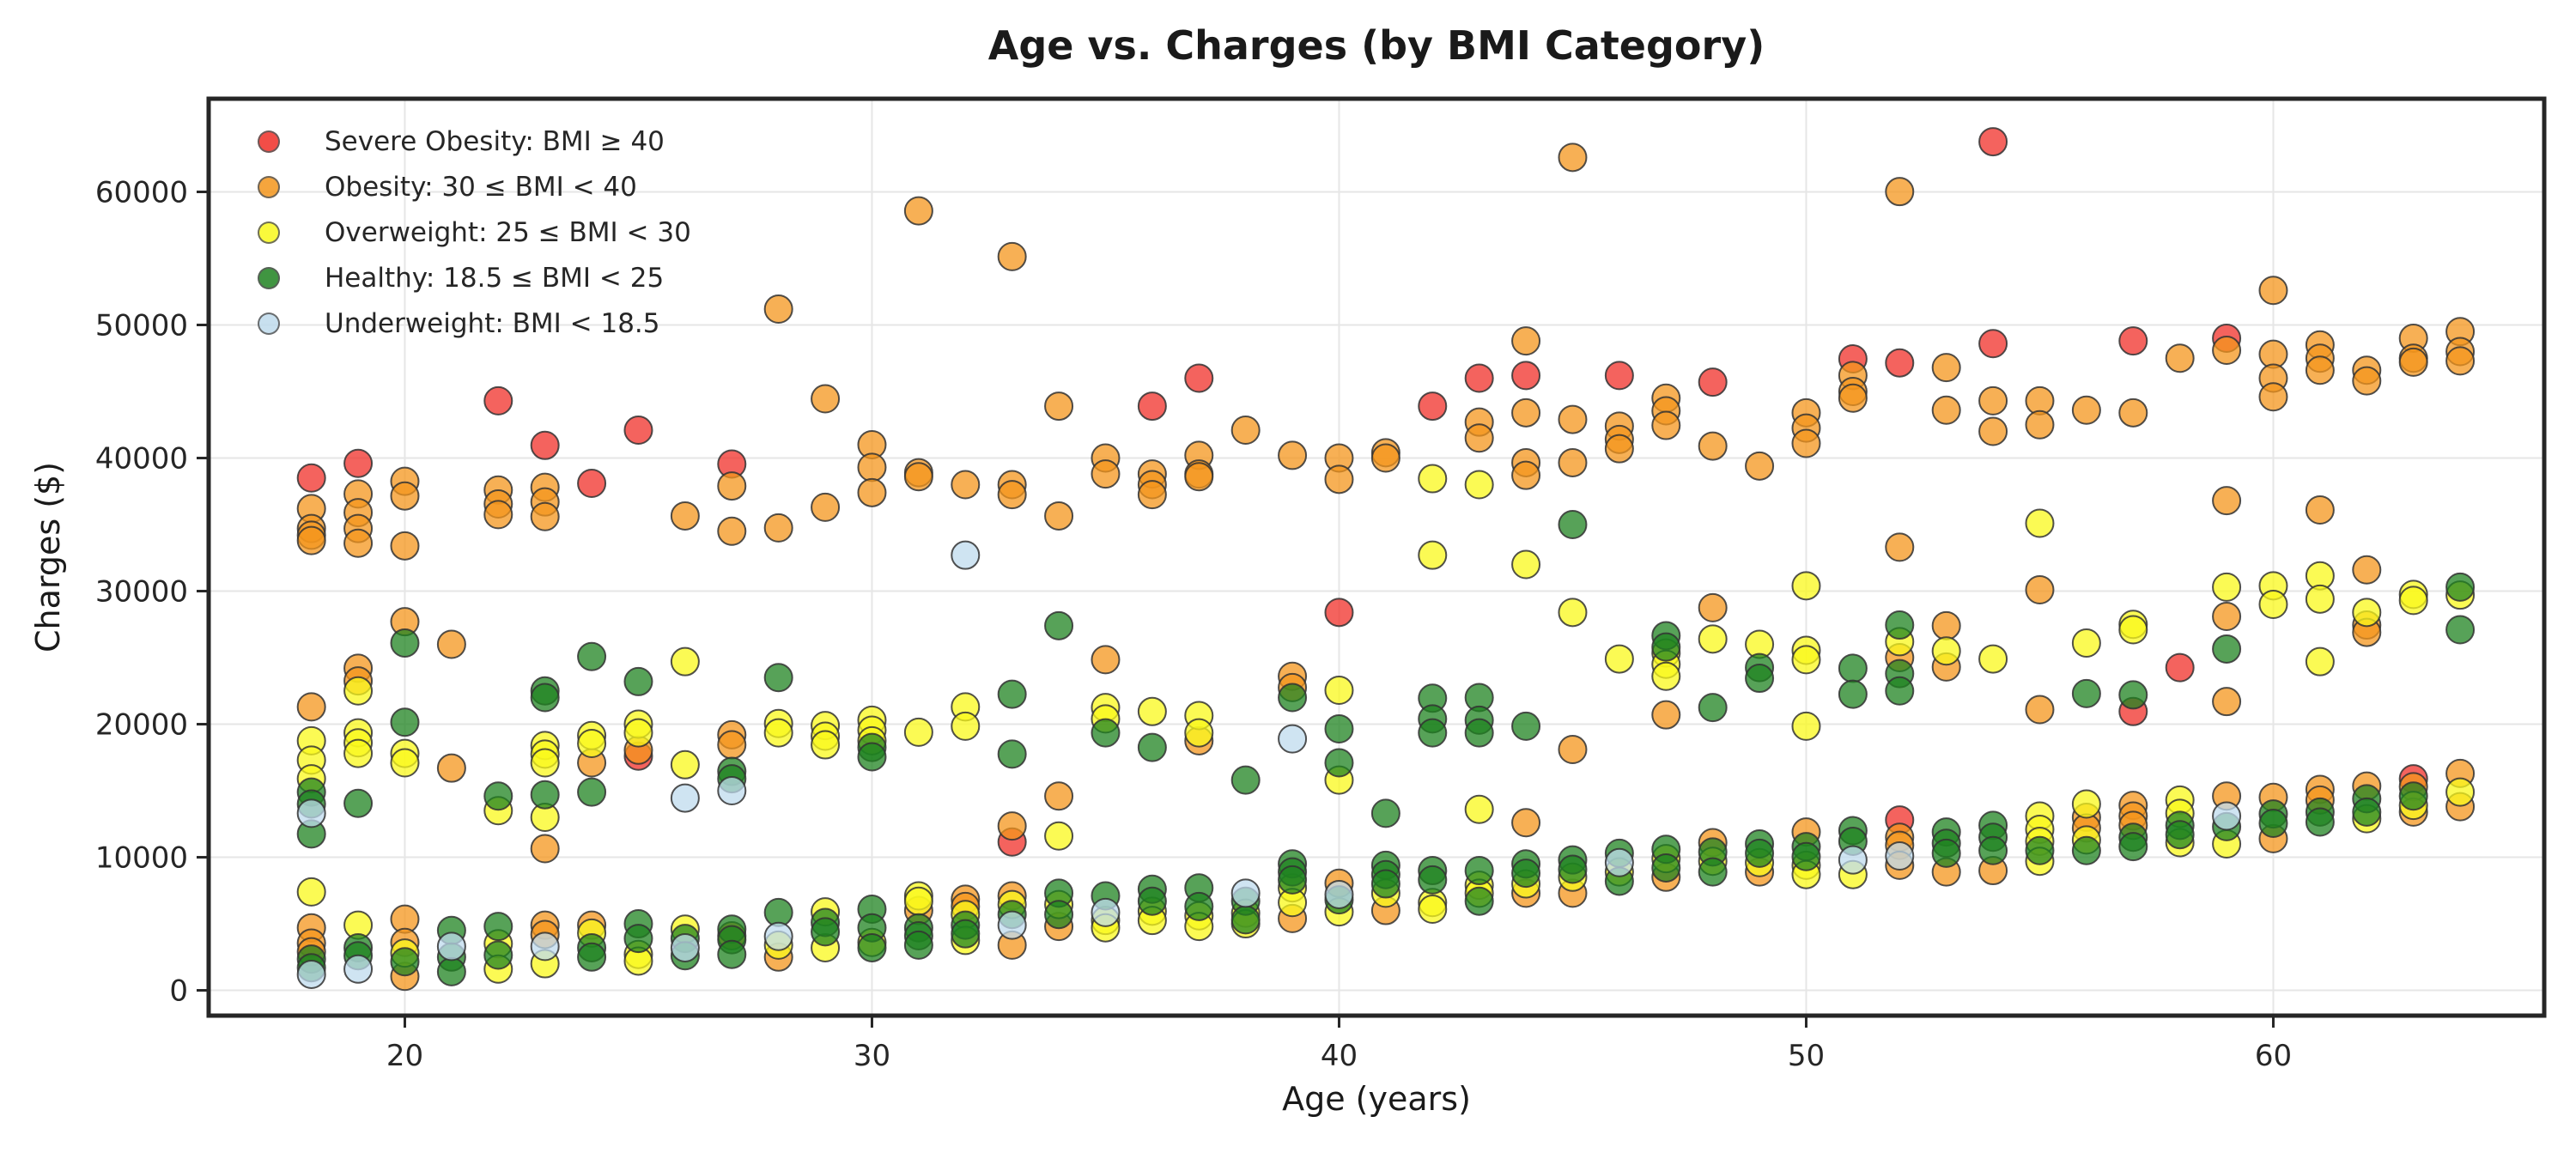 The height and width of the screenshot is (1159, 2576). Describe the element at coordinates (269, 278) in the screenshot. I see `healthy-marker-icon` at that location.